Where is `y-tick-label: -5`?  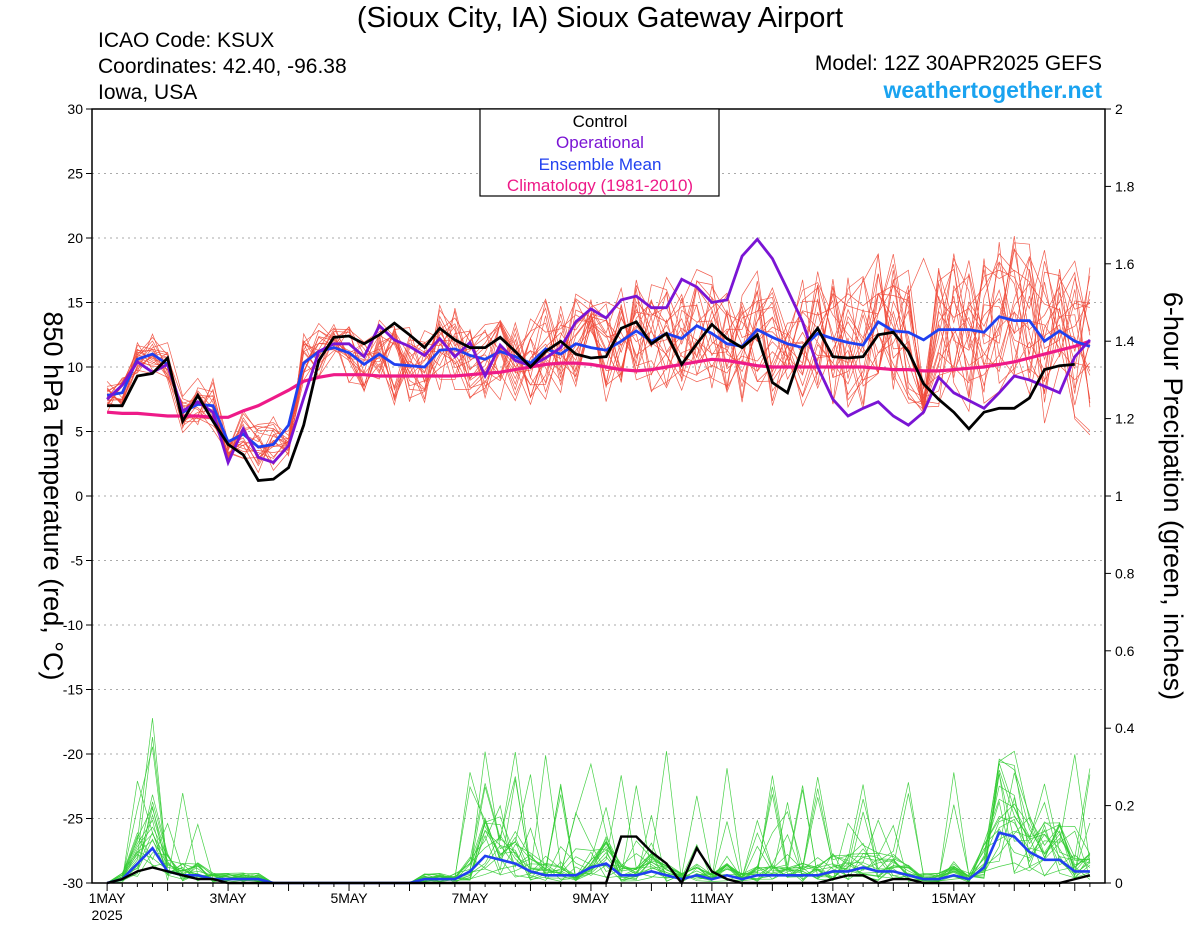 y-tick-label: -5 is located at coordinates (77, 561).